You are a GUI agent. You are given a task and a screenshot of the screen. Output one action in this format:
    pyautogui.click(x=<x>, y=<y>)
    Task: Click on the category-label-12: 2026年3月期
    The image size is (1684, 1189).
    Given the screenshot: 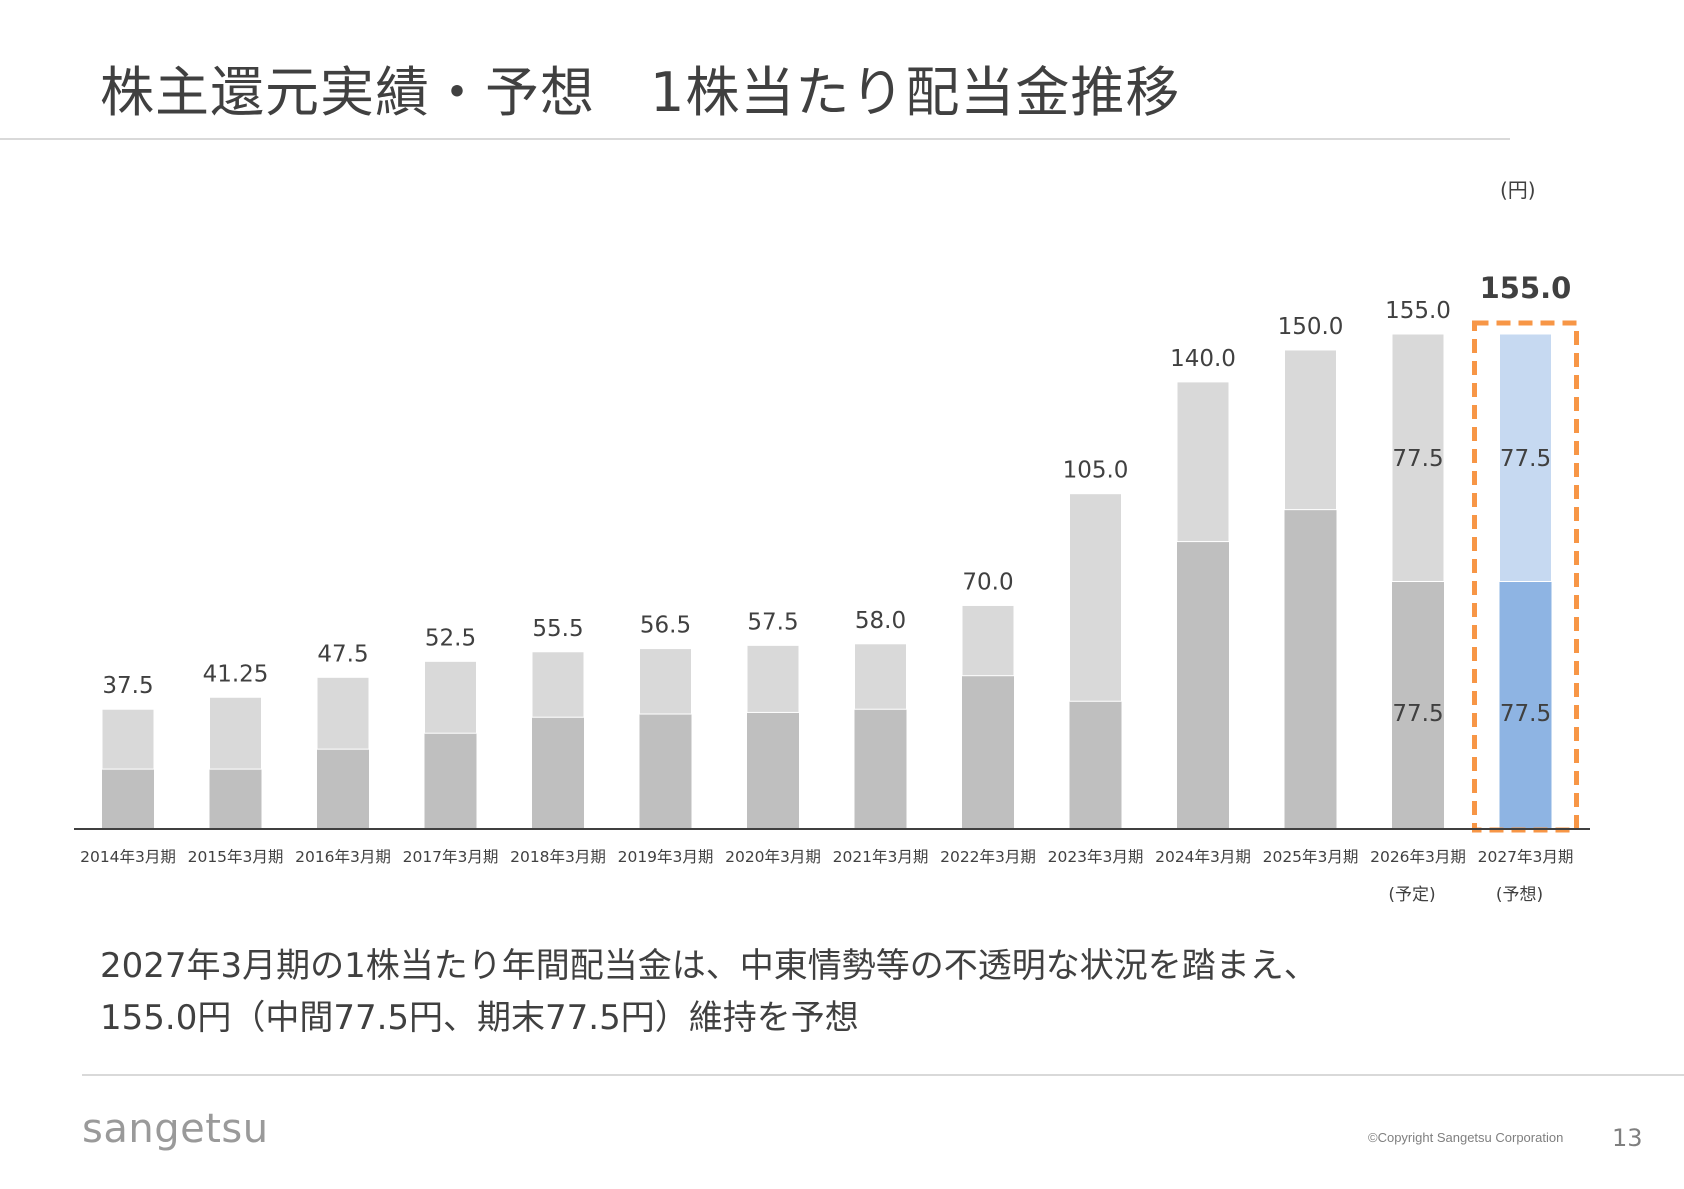 What is the action you would take?
    pyautogui.click(x=1418, y=857)
    